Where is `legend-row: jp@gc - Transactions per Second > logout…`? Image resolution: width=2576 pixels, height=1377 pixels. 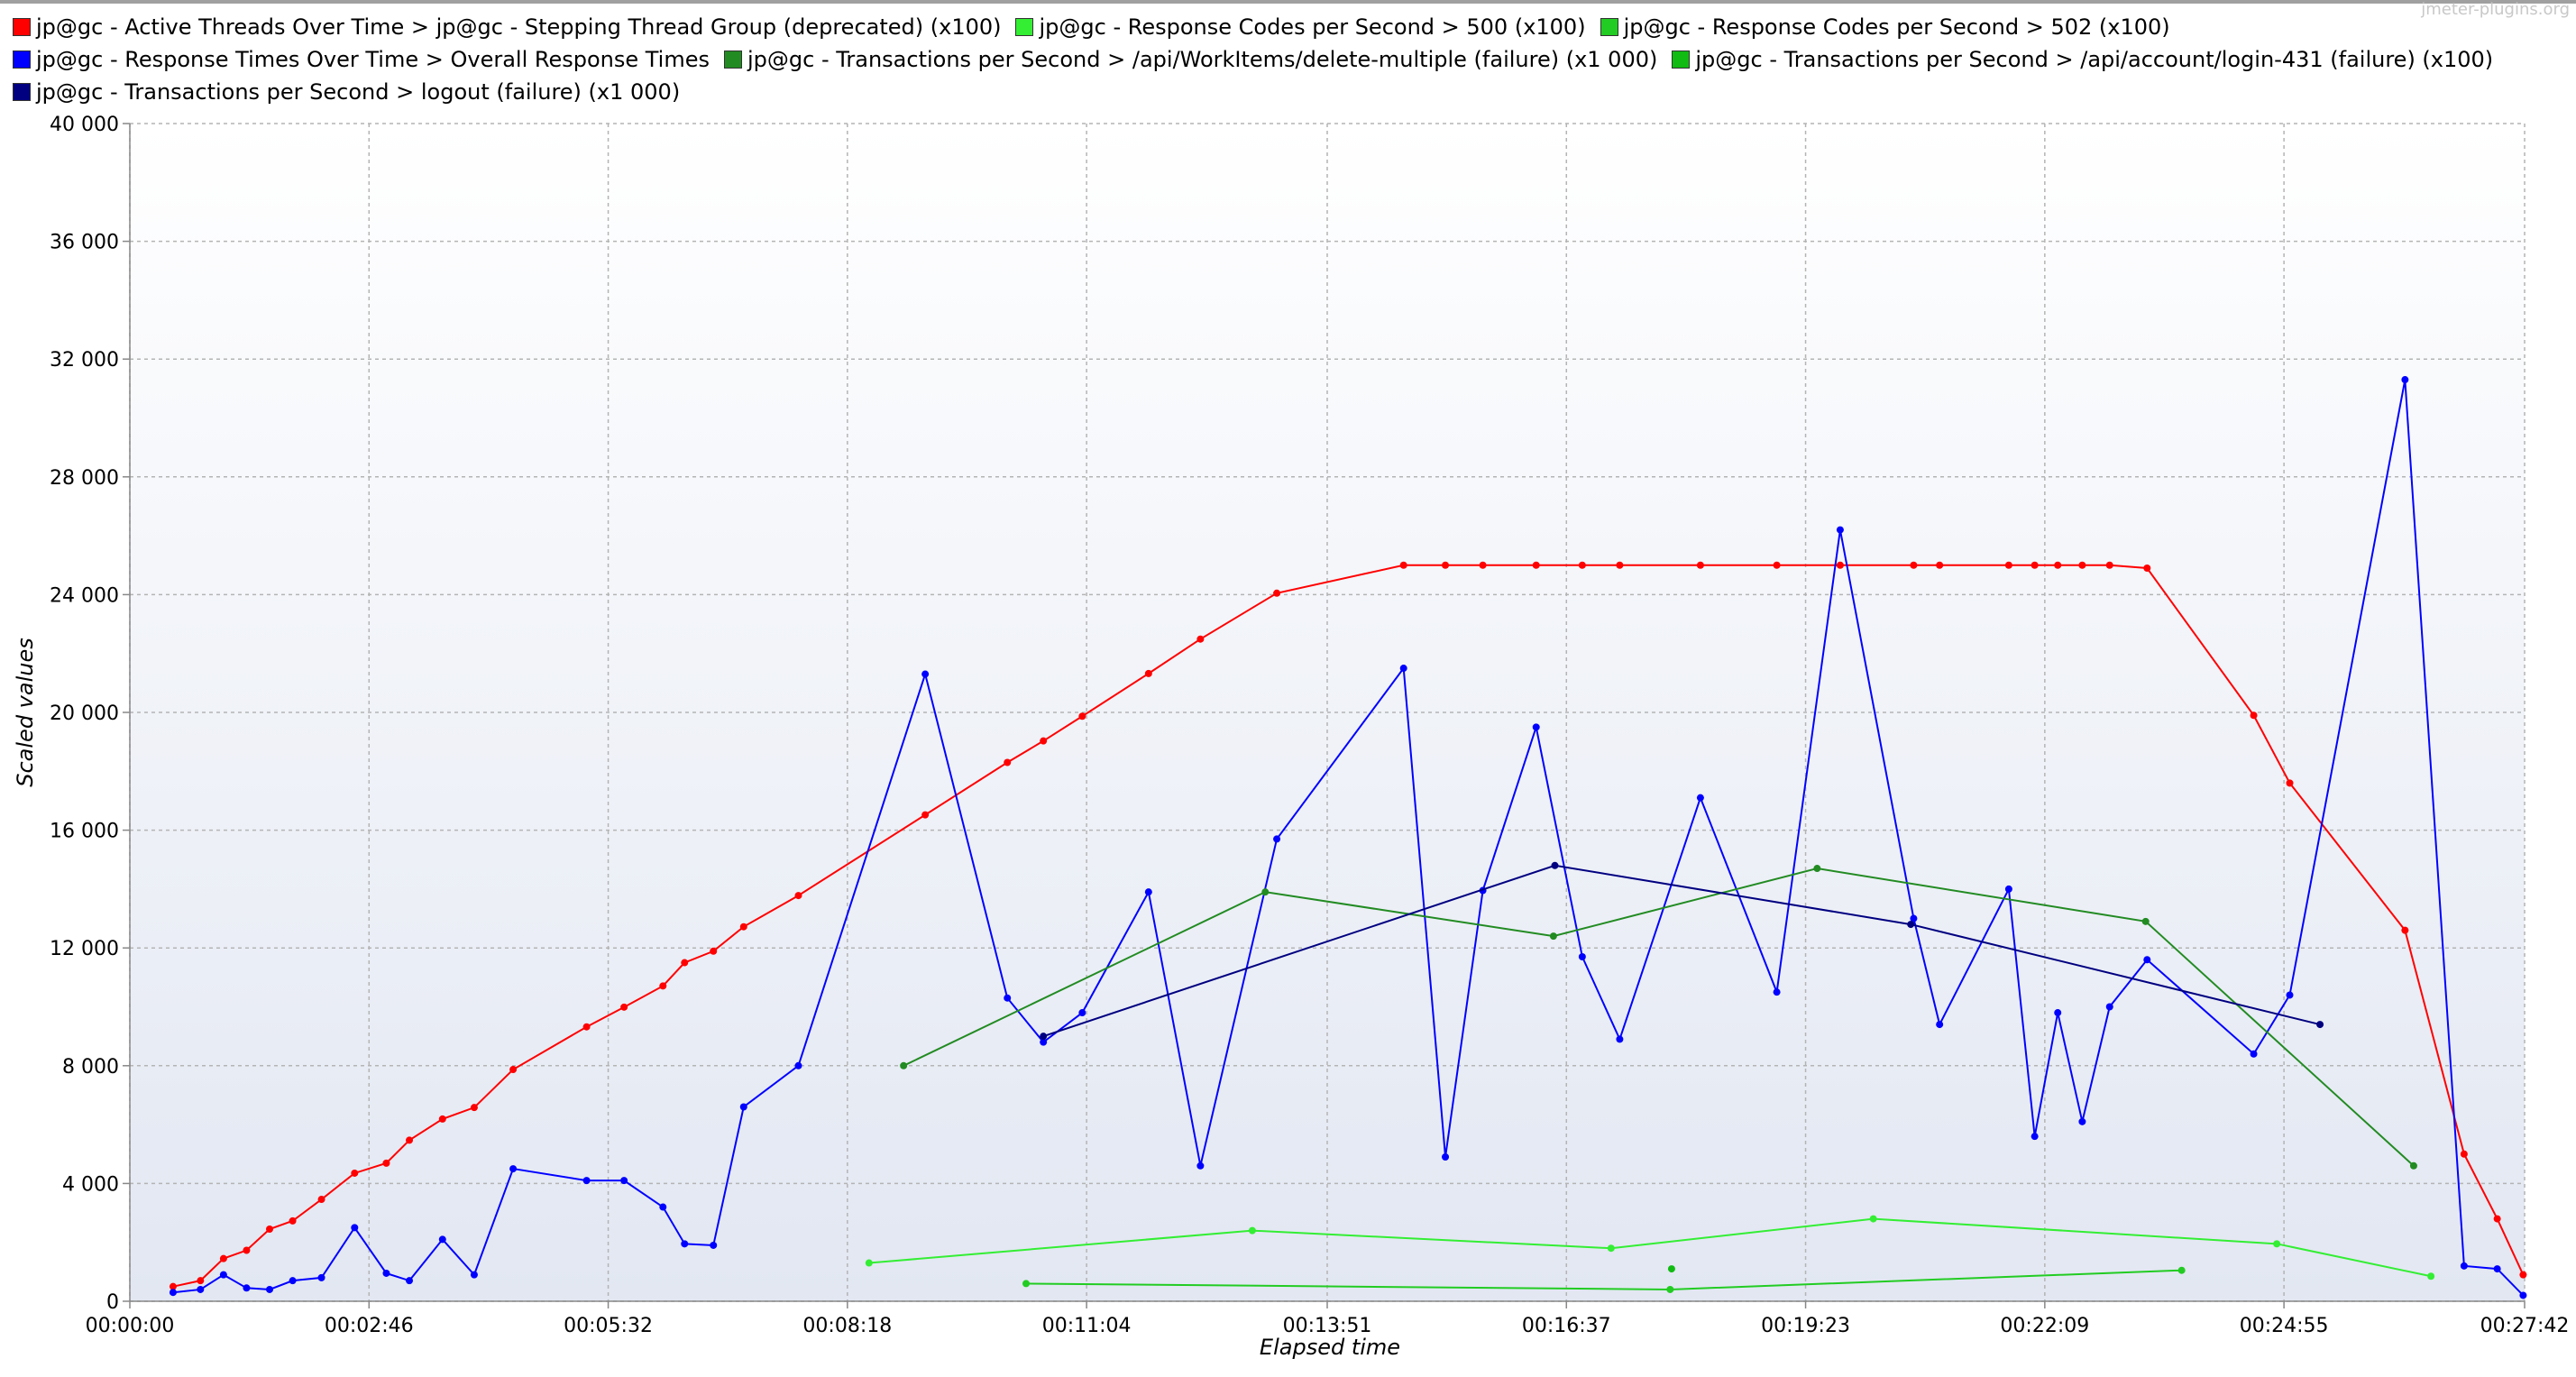 legend-row: jp@gc - Transactions per Second > logout… is located at coordinates (1260, 92).